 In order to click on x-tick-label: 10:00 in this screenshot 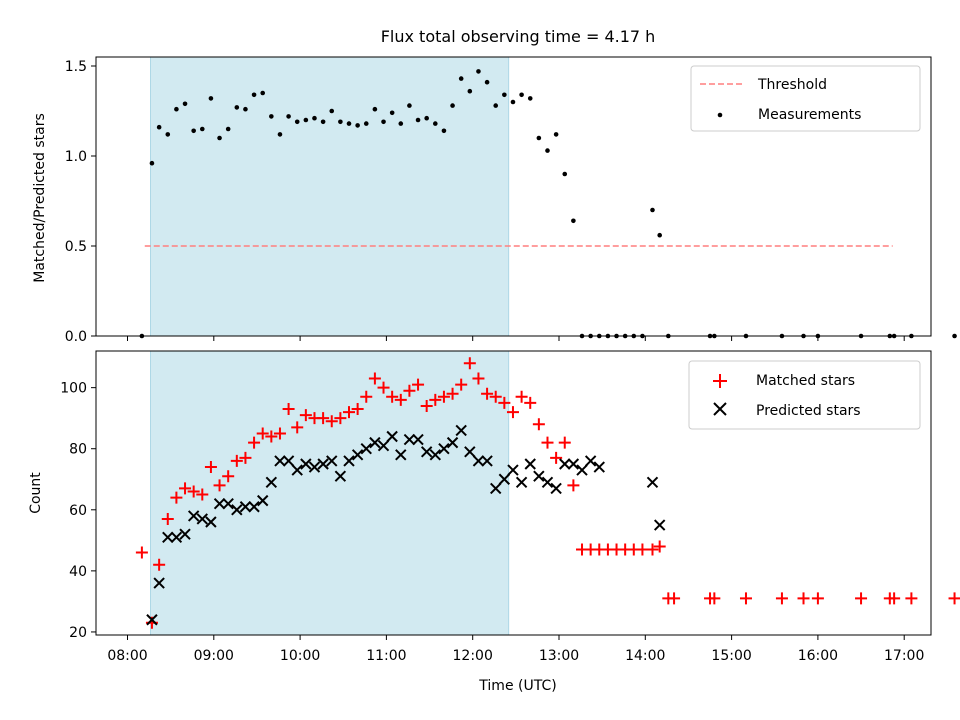, I will do `click(300, 656)`.